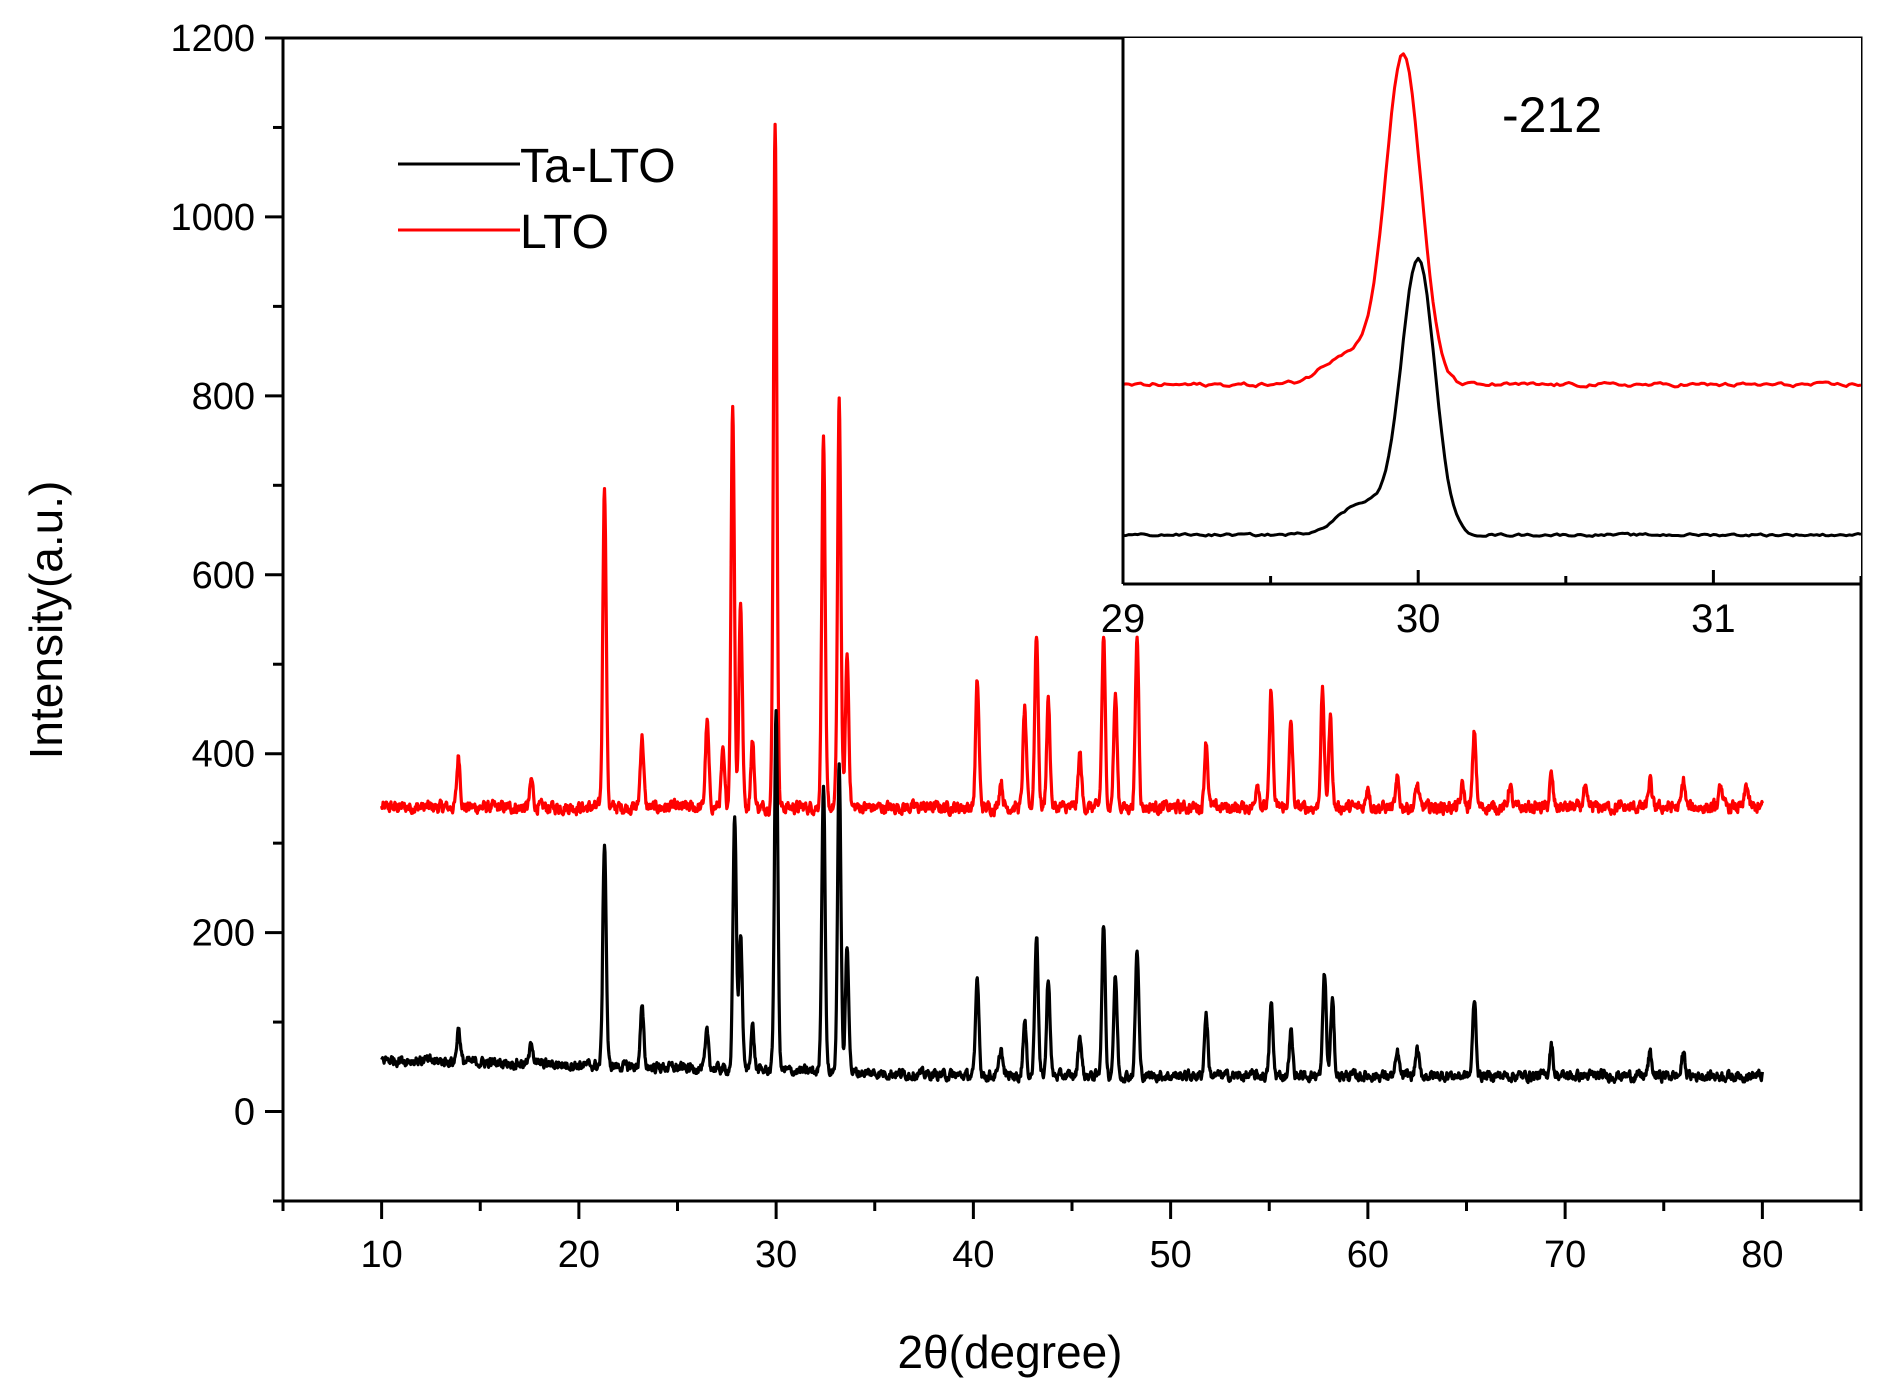 Image resolution: width=1877 pixels, height=1394 pixels. Describe the element at coordinates (1009, 1352) in the screenshot. I see `x-axis-title: 2θ(degree)` at that location.